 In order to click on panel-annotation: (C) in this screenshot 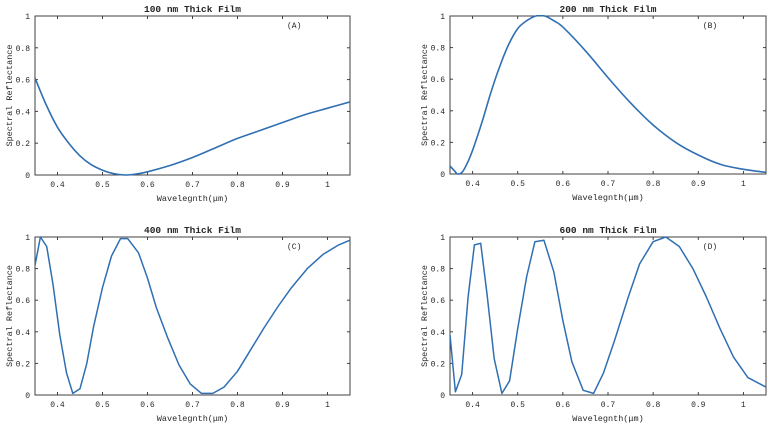, I will do `click(294, 247)`.